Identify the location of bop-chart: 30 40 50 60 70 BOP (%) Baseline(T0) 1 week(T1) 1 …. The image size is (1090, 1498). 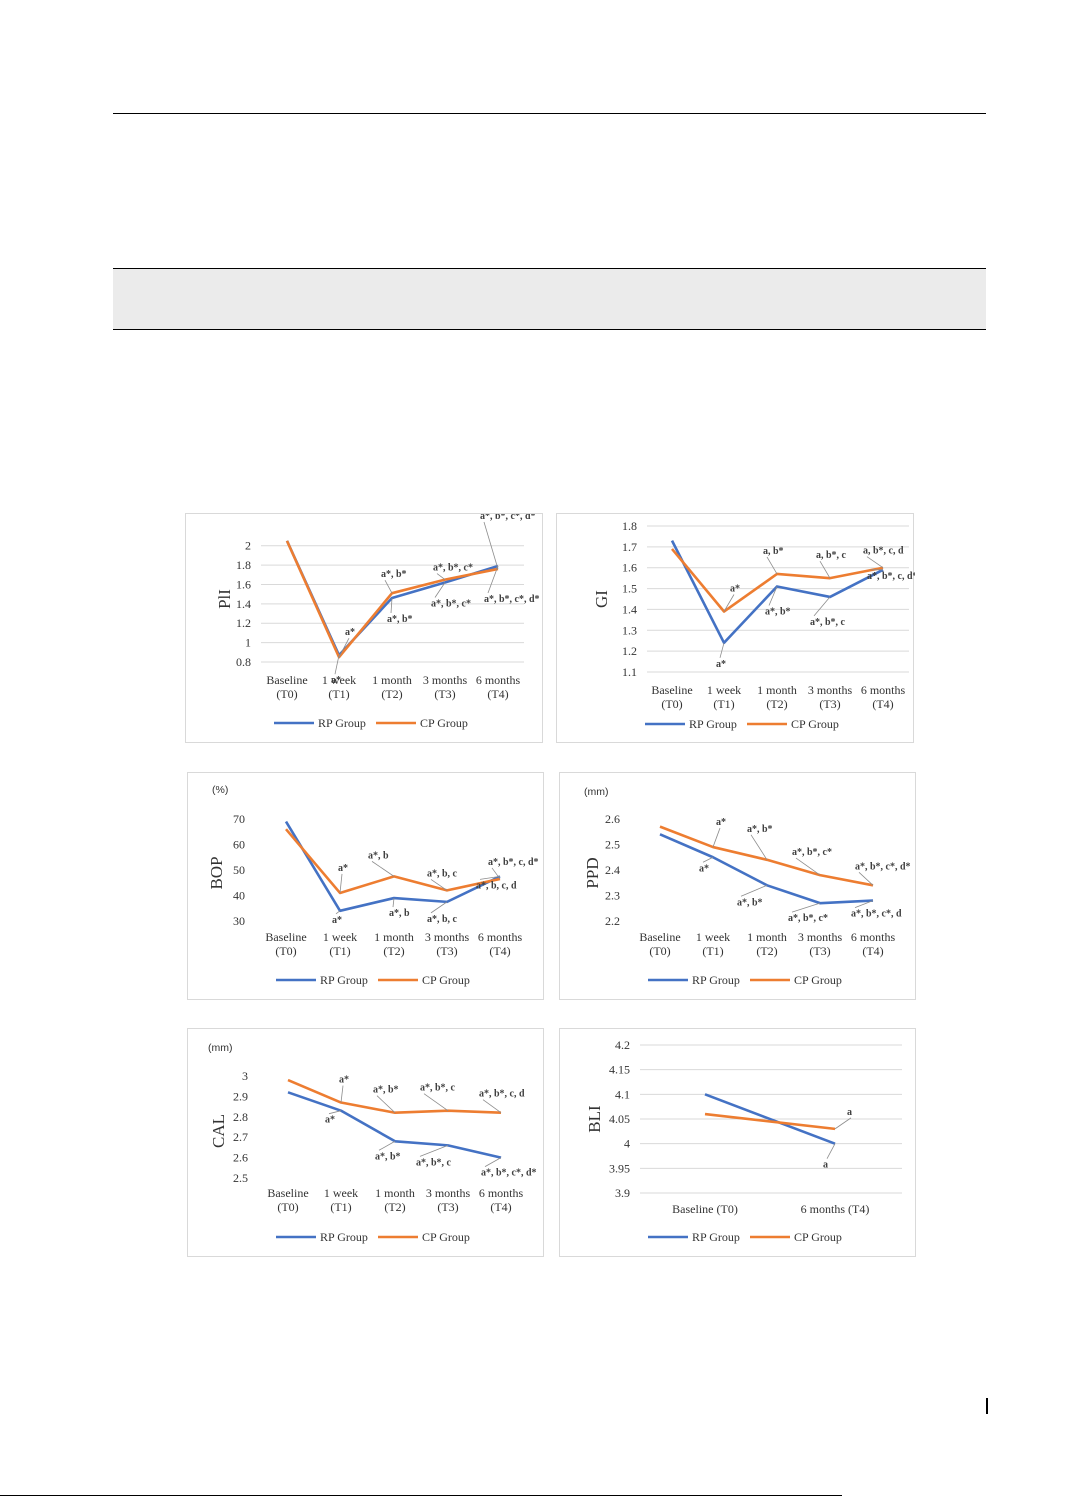
(373, 885).